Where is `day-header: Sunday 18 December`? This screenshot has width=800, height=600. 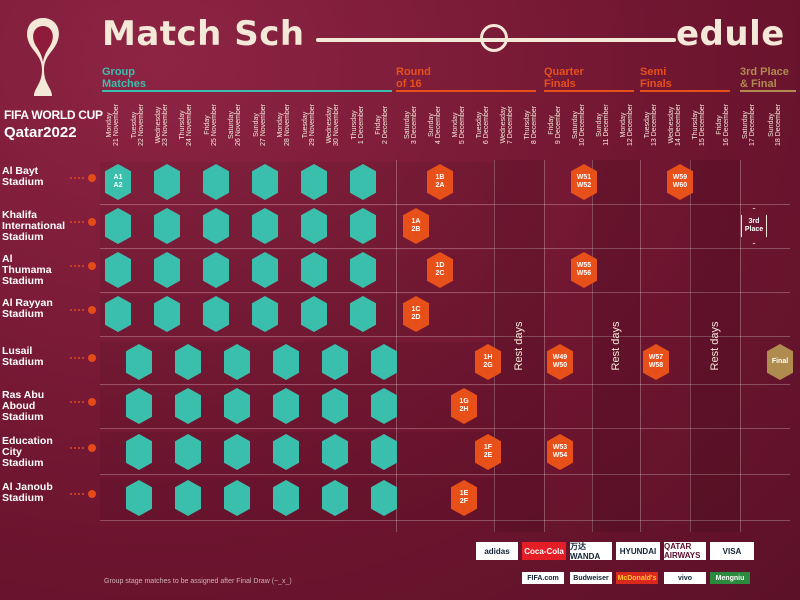 day-header: Sunday 18 December is located at coordinates (775, 124).